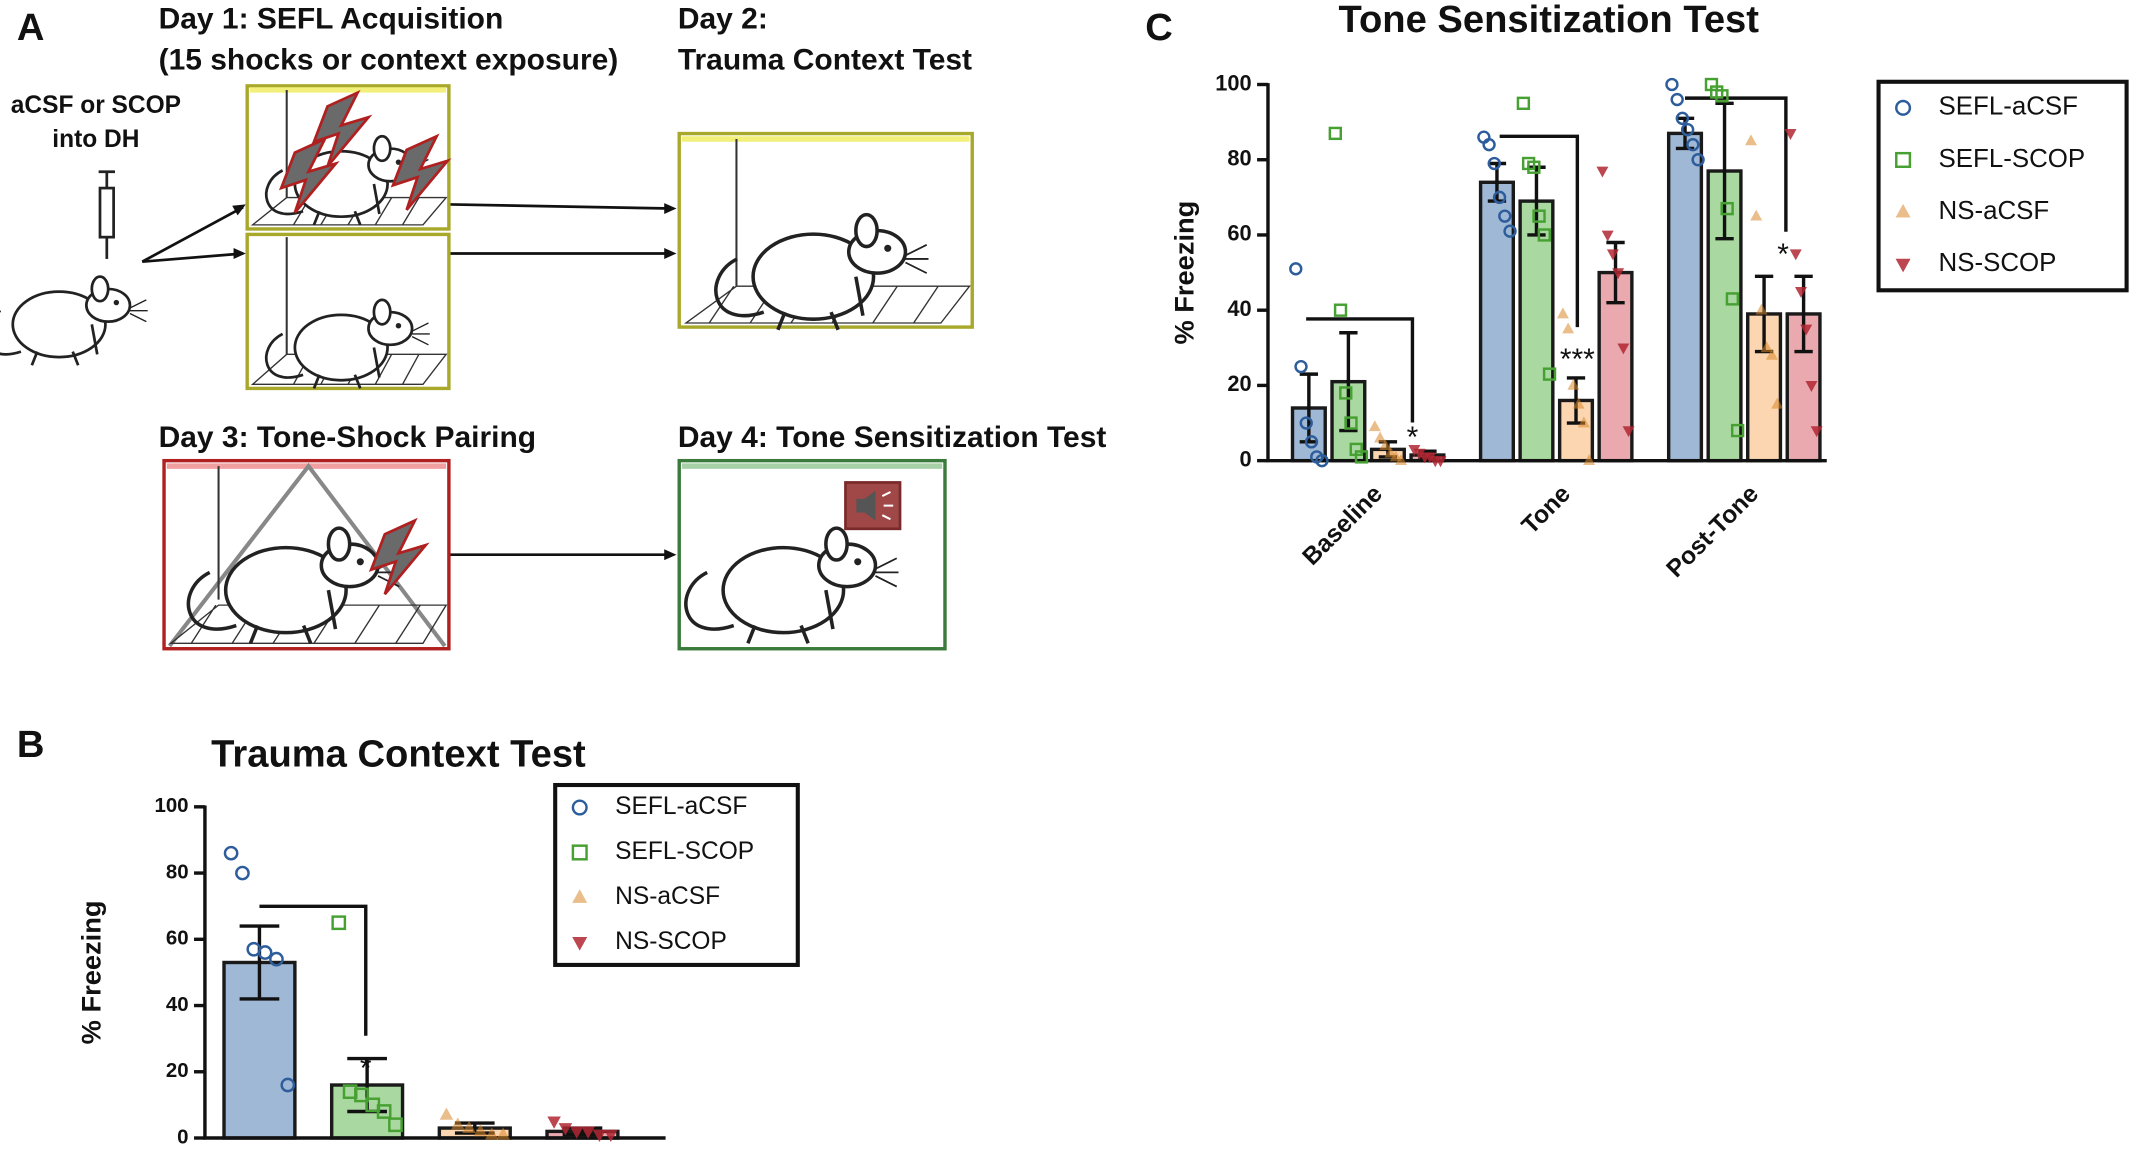  I want to click on step-title: Day 1: SEFL Acquisition, so click(331, 18).